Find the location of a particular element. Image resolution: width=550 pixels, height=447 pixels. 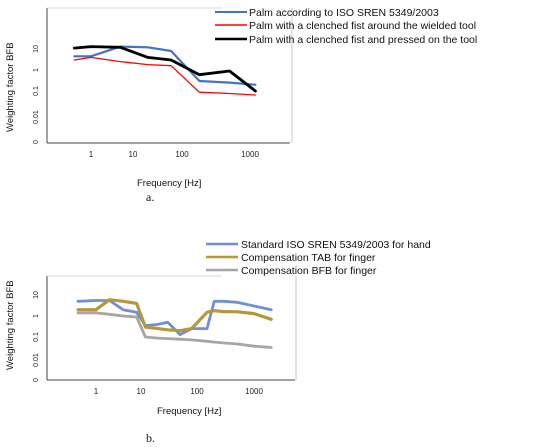

x-tick-label-a: 1000 is located at coordinates (250, 154).